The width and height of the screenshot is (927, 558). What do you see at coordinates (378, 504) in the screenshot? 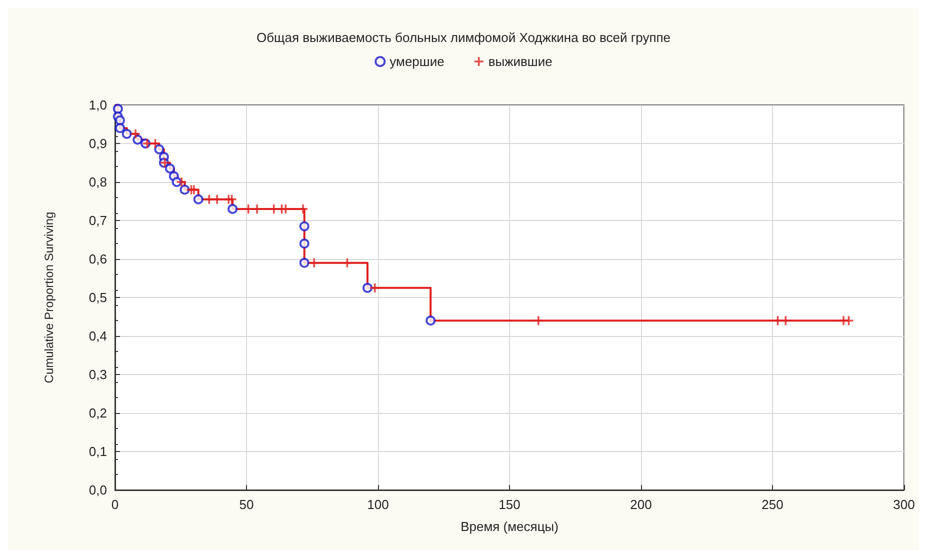
I see `x-tick-label: 100` at bounding box center [378, 504].